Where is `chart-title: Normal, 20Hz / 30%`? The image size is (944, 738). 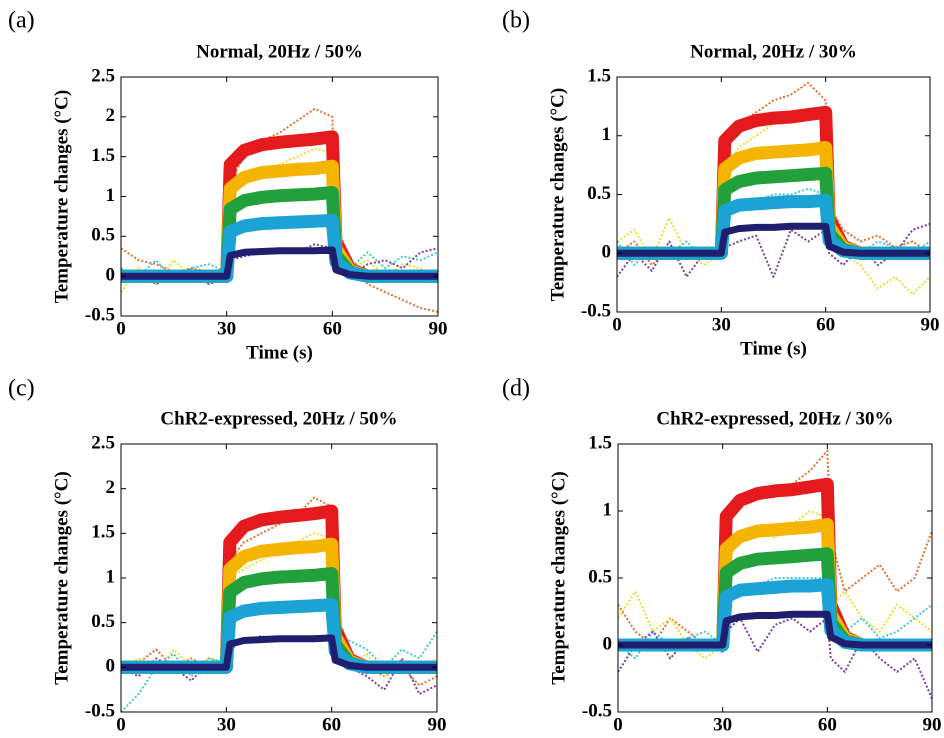 chart-title: Normal, 20Hz / 30% is located at coordinates (773, 51).